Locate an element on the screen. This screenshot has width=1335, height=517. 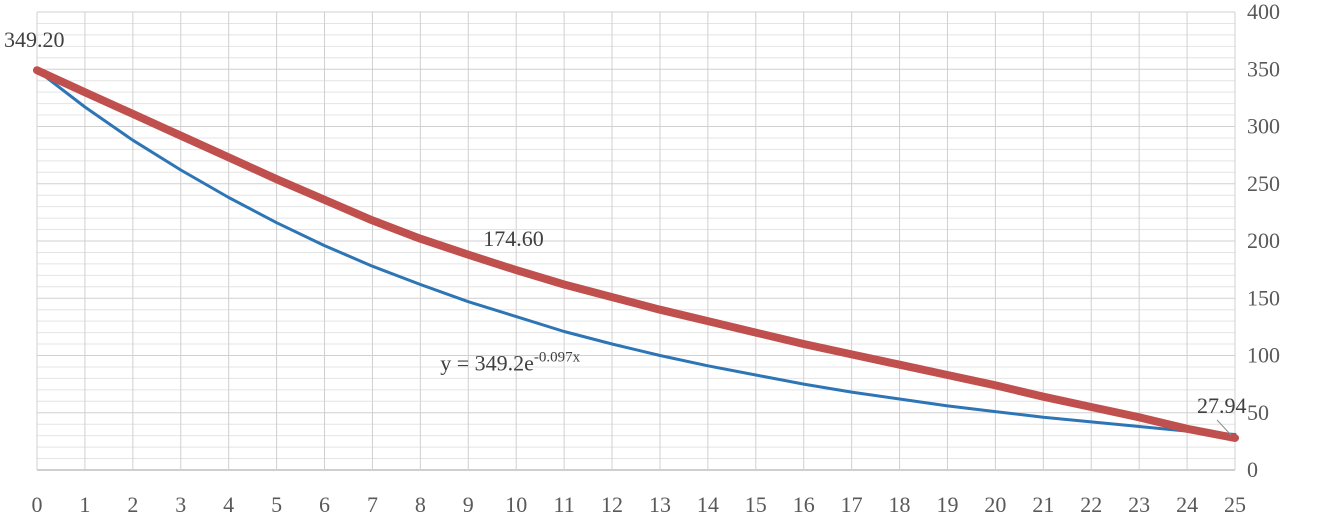
x-tick-label: 7 is located at coordinates (372, 504).